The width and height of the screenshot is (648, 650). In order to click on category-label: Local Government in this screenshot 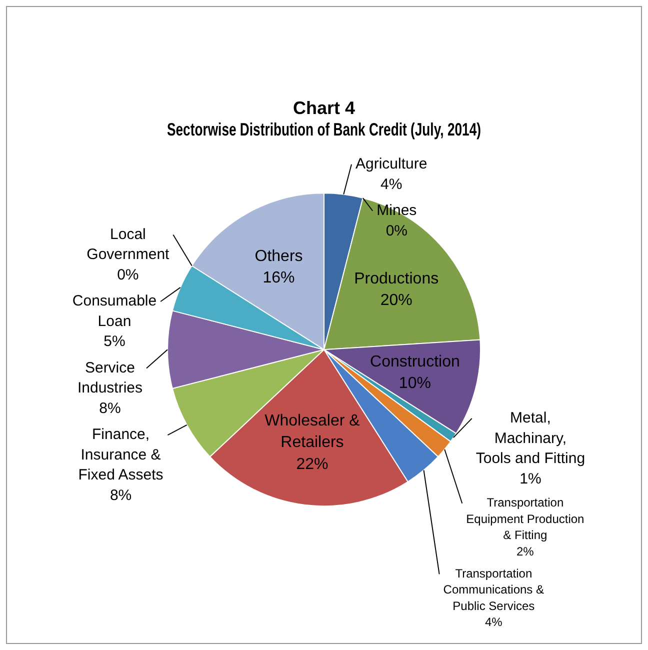, I will do `click(128, 245)`.